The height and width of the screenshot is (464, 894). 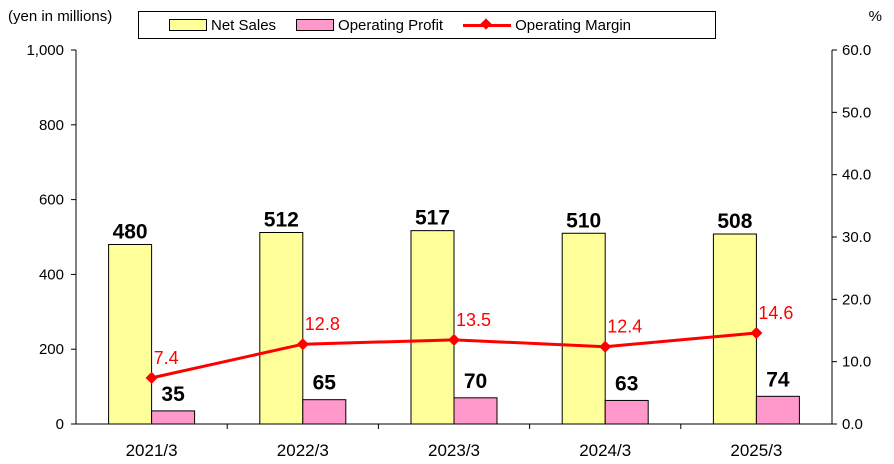 What do you see at coordinates (60, 424) in the screenshot?
I see `left-tick-label: 0` at bounding box center [60, 424].